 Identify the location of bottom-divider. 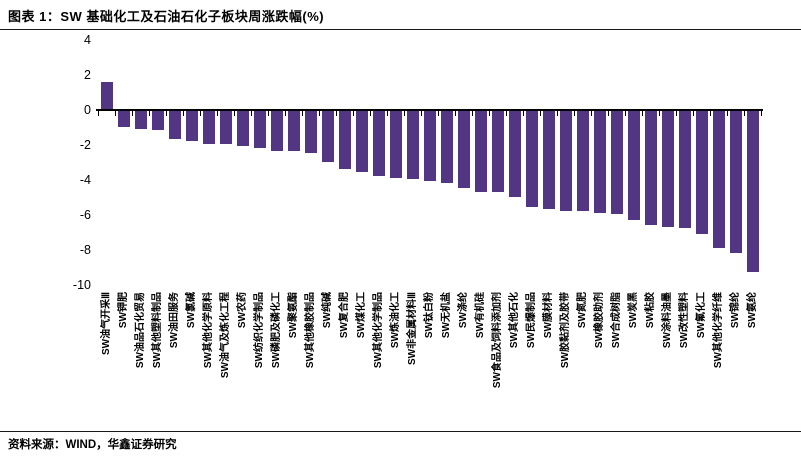
(400, 431).